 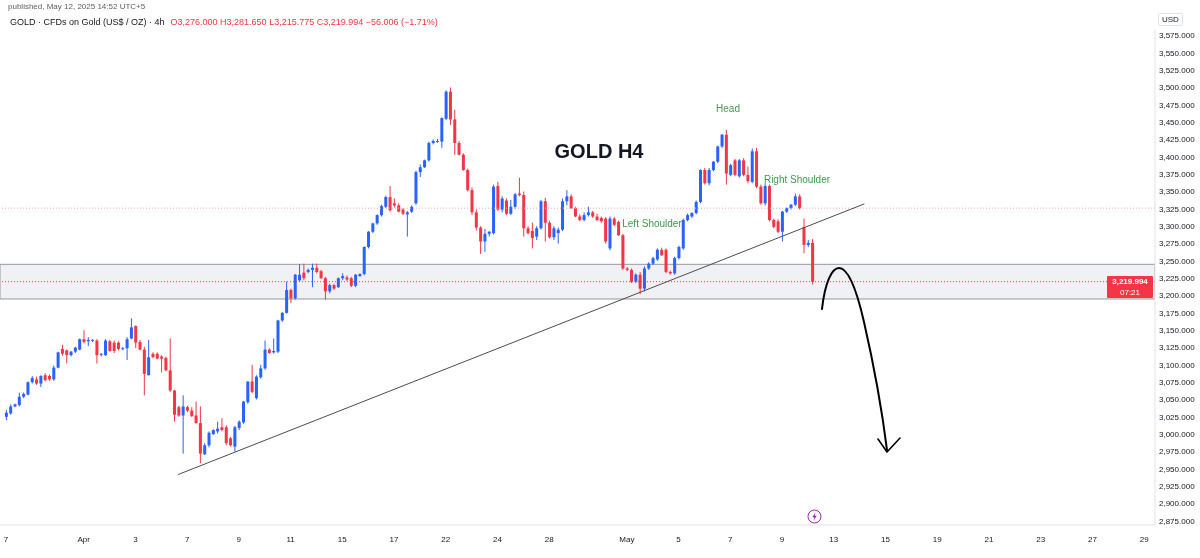 I want to click on y-tick-label: 2,975.000, so click(x=1177, y=452).